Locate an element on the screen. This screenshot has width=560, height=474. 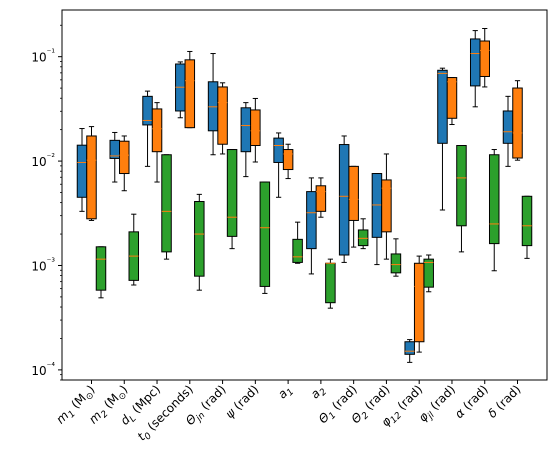
y-tick-label: 10⁻¹ is located at coordinates (43, 57).